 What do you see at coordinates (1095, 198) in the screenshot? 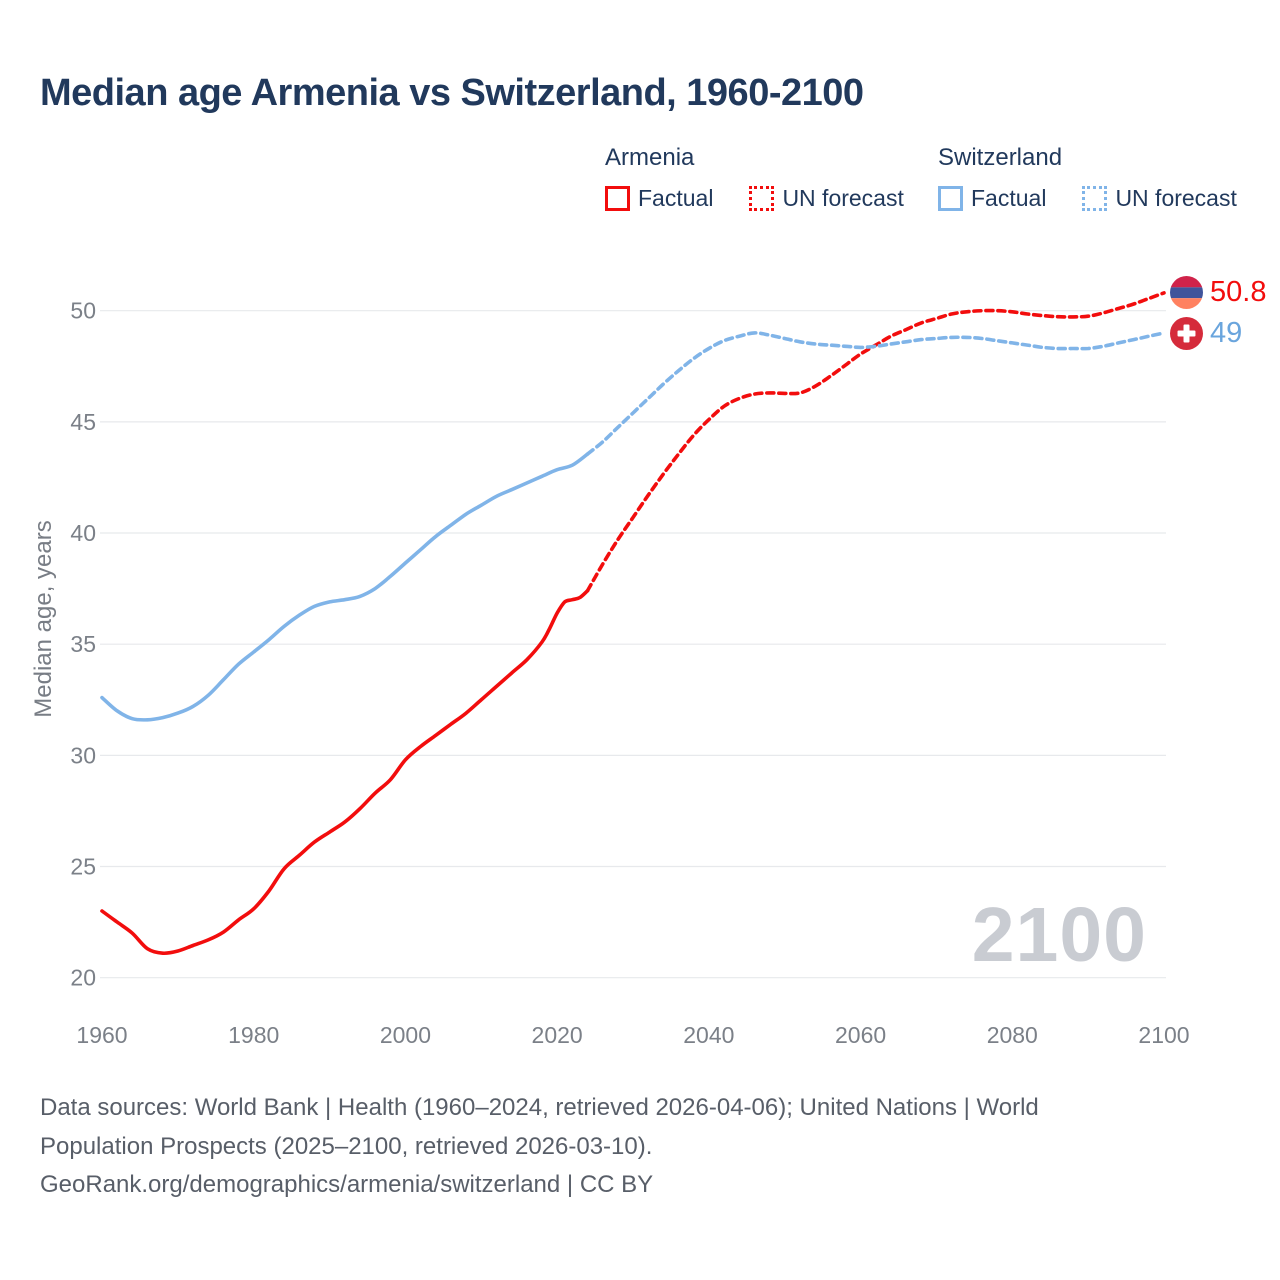
I see `switzerland-forecast-swatch-icon` at bounding box center [1095, 198].